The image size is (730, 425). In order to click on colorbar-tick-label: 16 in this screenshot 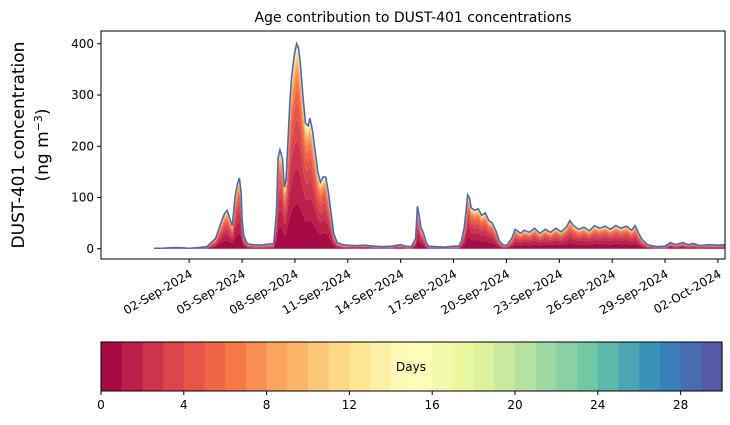, I will do `click(432, 405)`.